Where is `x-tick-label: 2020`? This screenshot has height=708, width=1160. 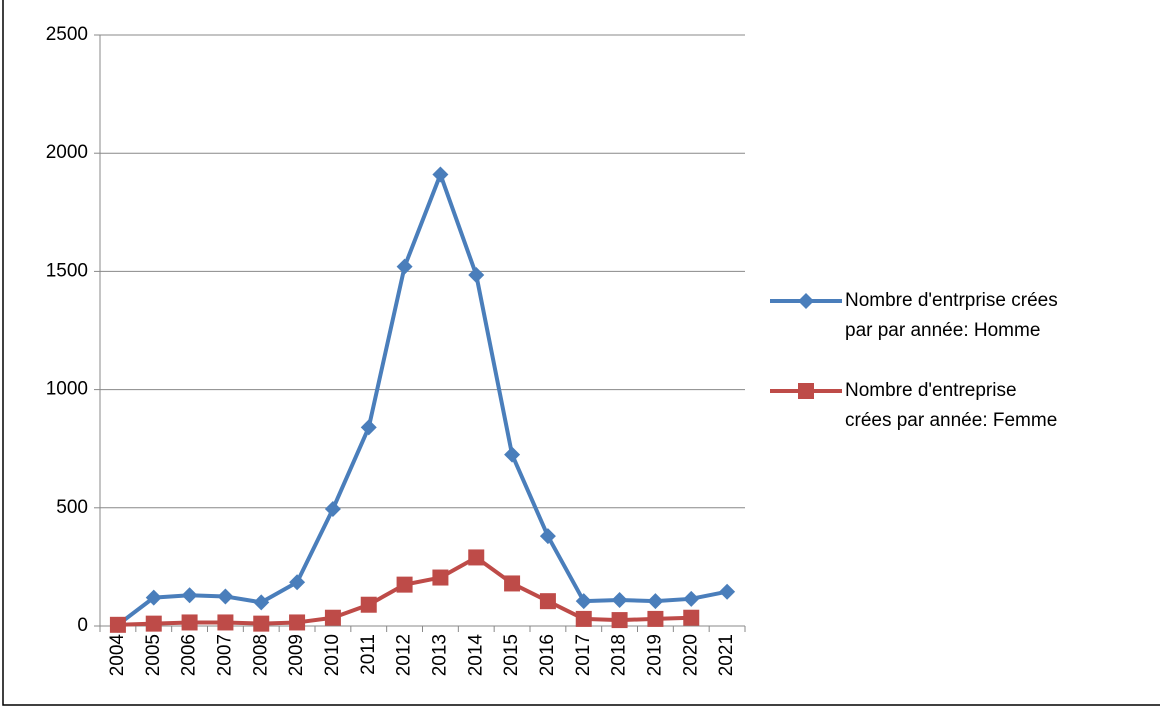 x-tick-label: 2020 is located at coordinates (690, 655).